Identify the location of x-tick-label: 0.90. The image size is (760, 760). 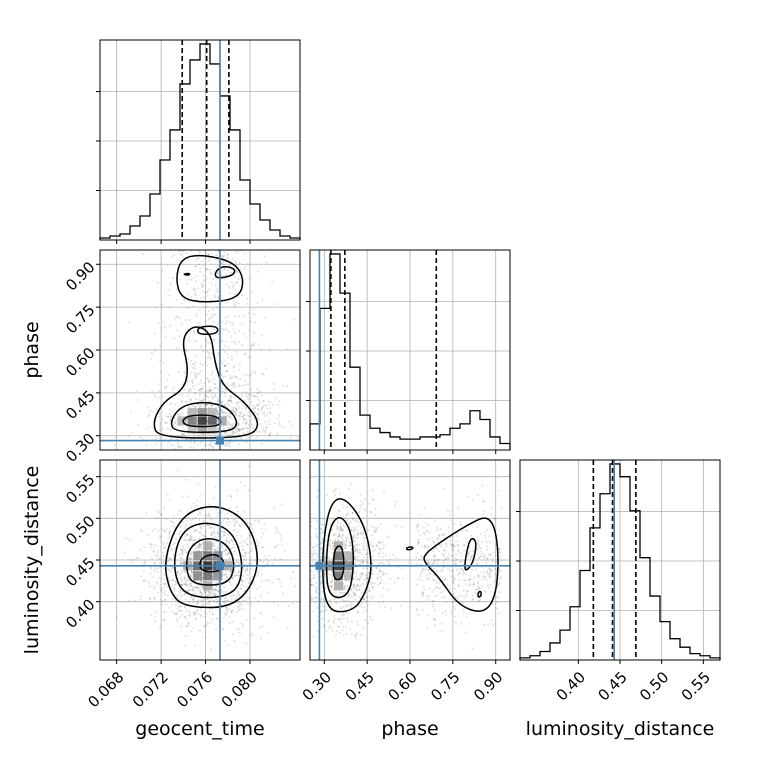
(488, 686).